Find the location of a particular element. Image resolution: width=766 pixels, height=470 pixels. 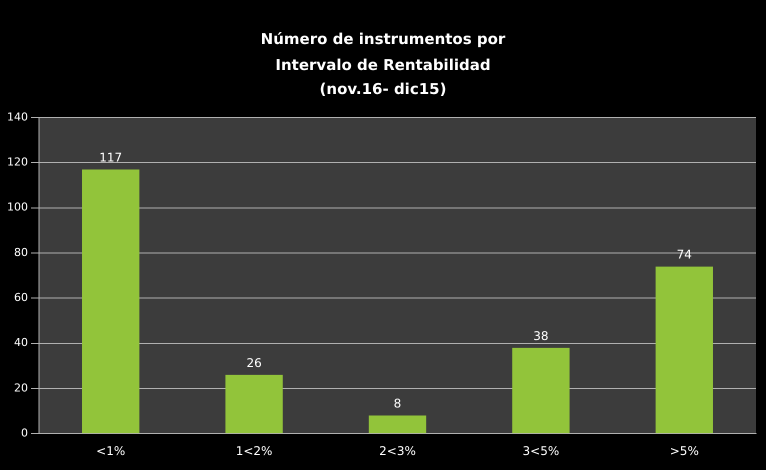

y-tick-label: 120 is located at coordinates (17, 162).